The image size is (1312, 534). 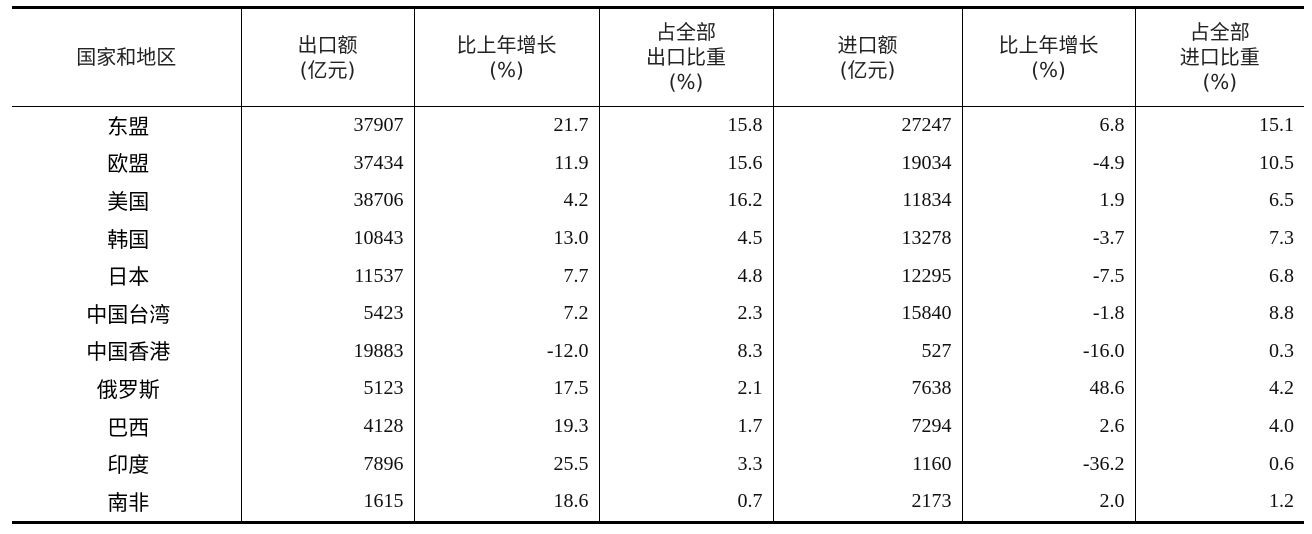 I want to click on cell-export-value: 10843, so click(x=327, y=238).